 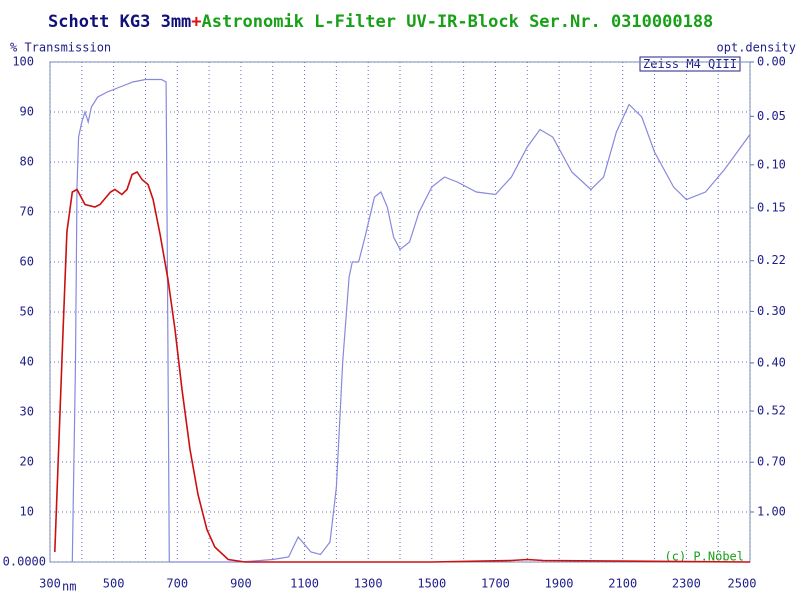 What do you see at coordinates (771, 116) in the screenshot?
I see `y2-tick-label: 0.05` at bounding box center [771, 116].